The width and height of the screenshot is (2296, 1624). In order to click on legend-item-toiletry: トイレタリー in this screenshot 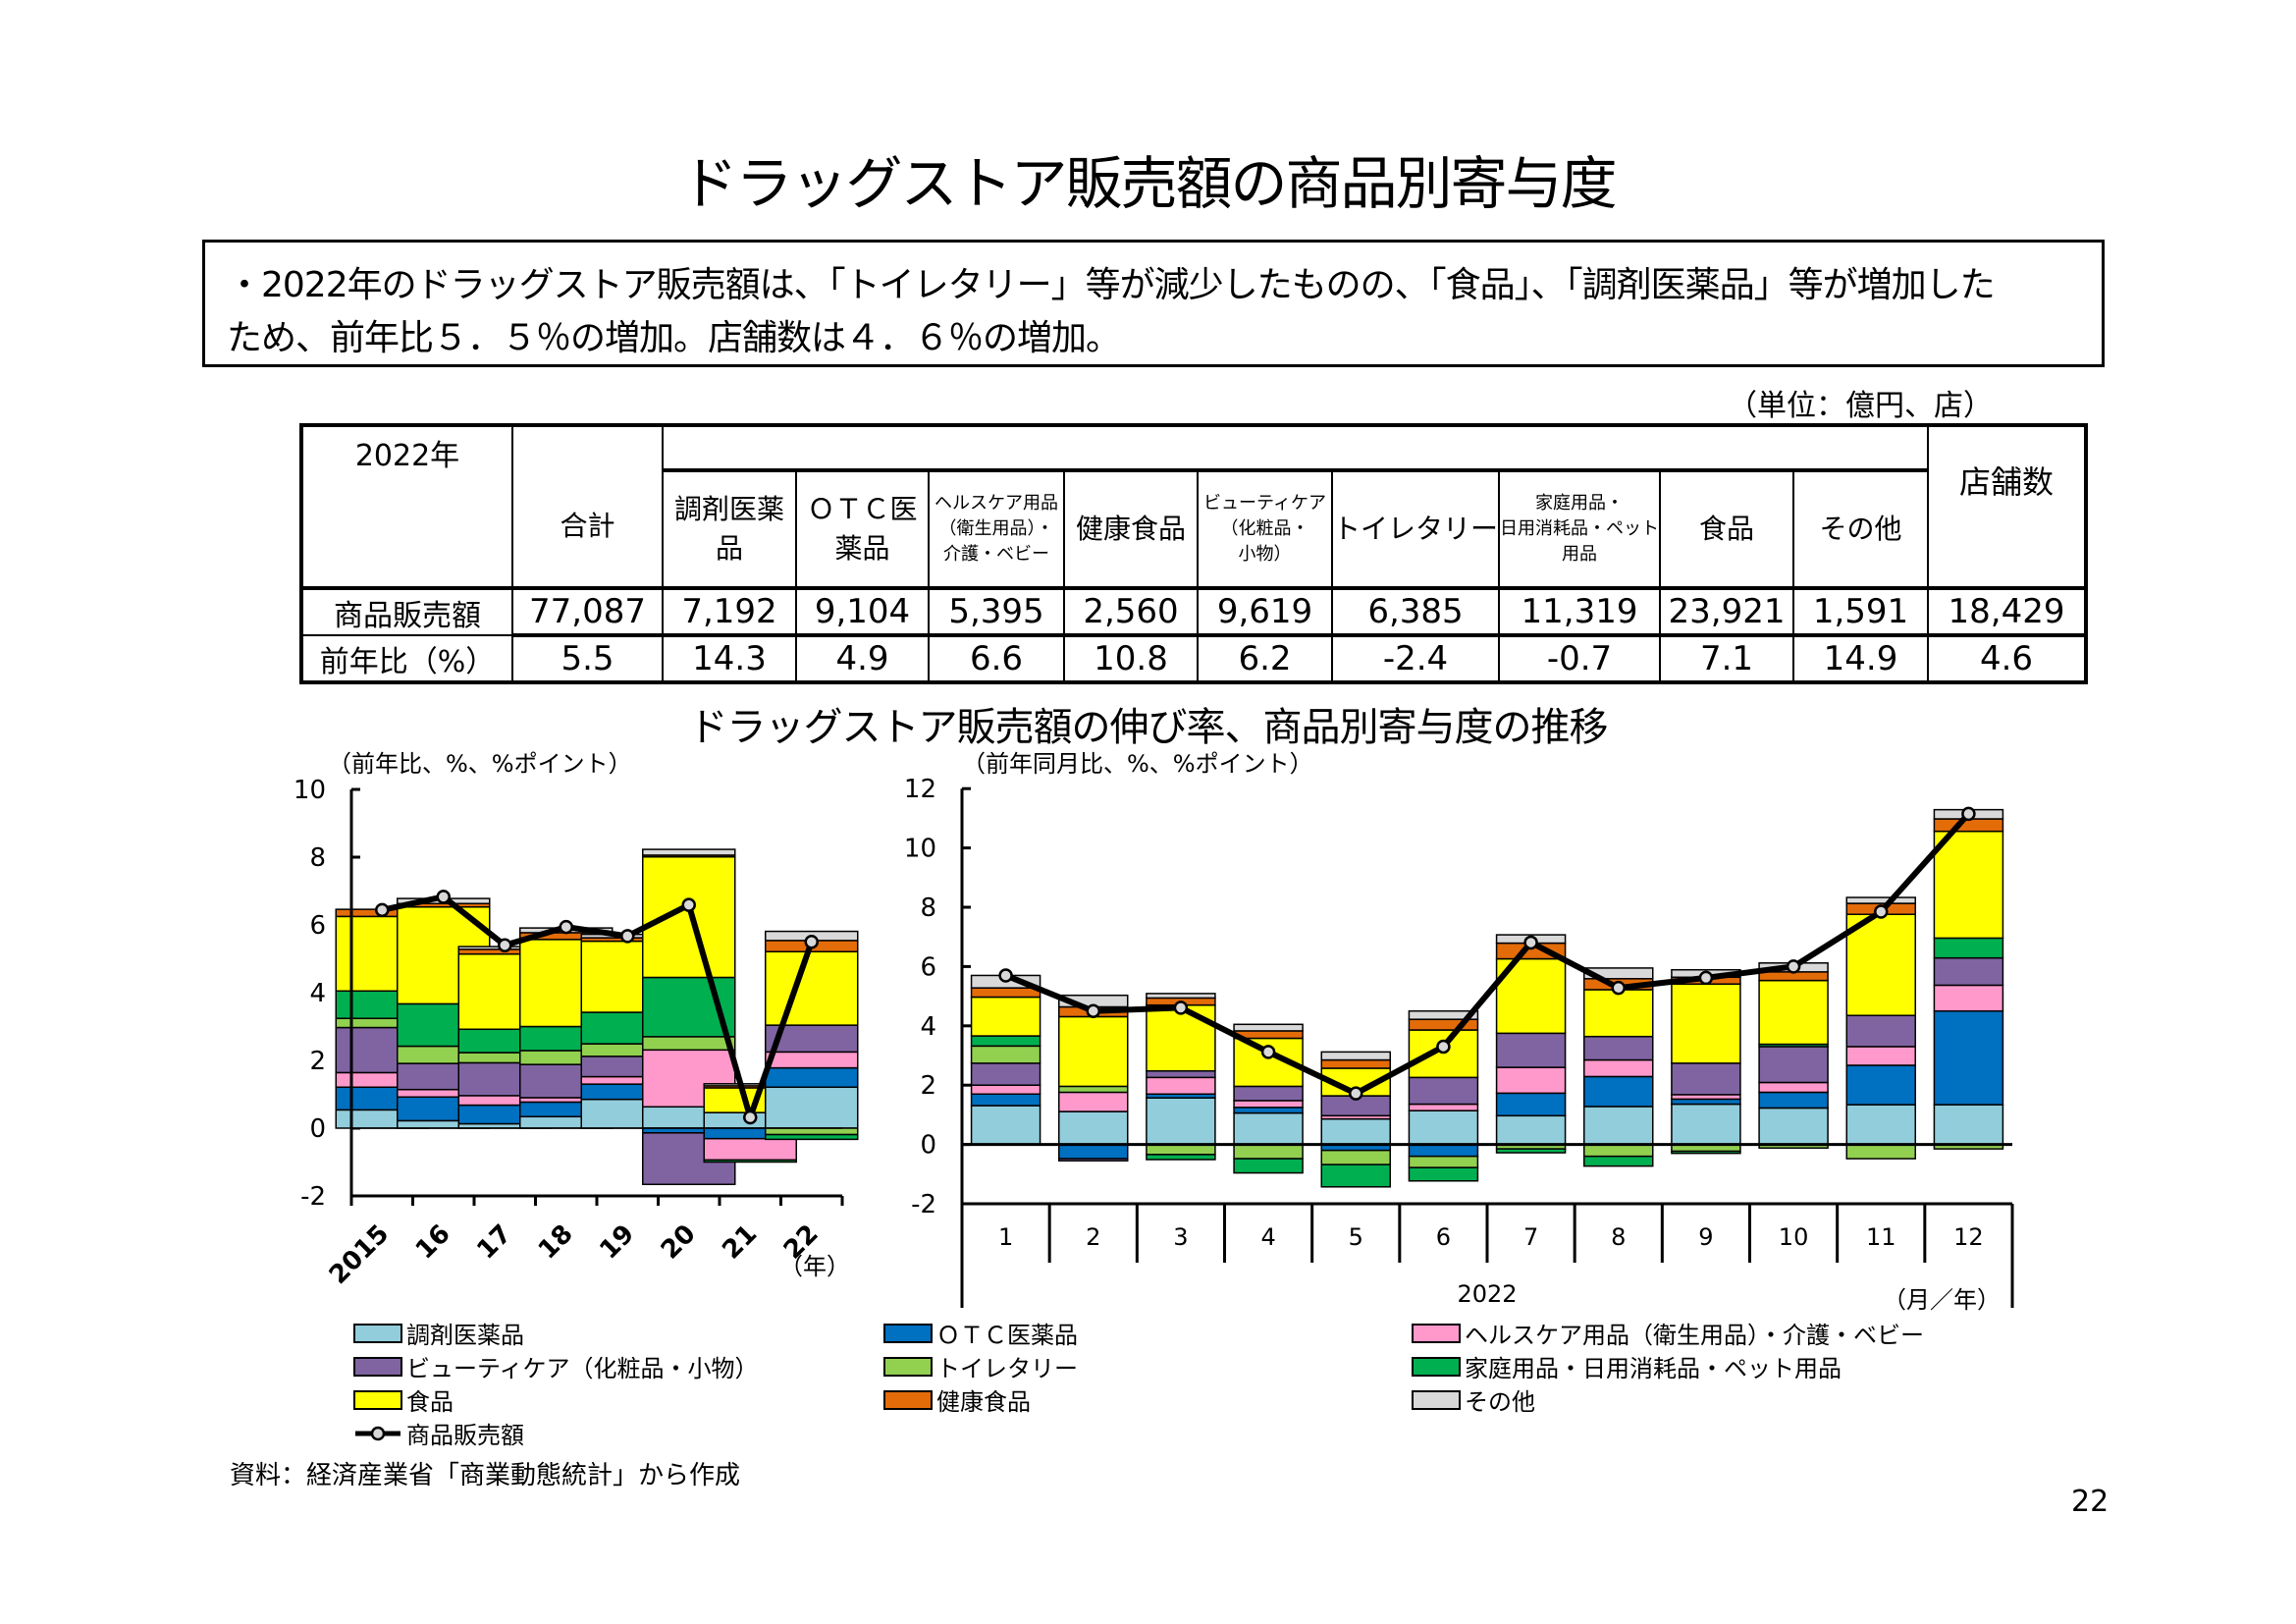, I will do `click(981, 1366)`.